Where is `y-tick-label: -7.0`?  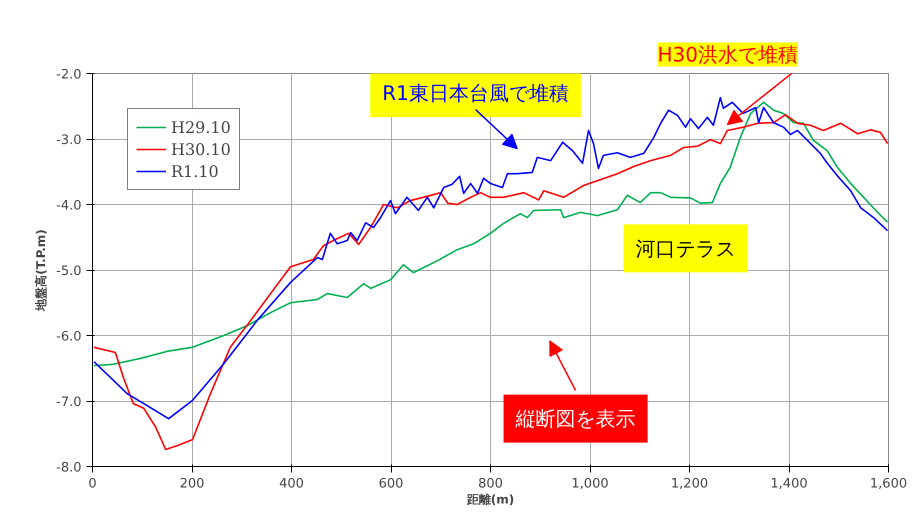 y-tick-label: -7.0 is located at coordinates (69, 402).